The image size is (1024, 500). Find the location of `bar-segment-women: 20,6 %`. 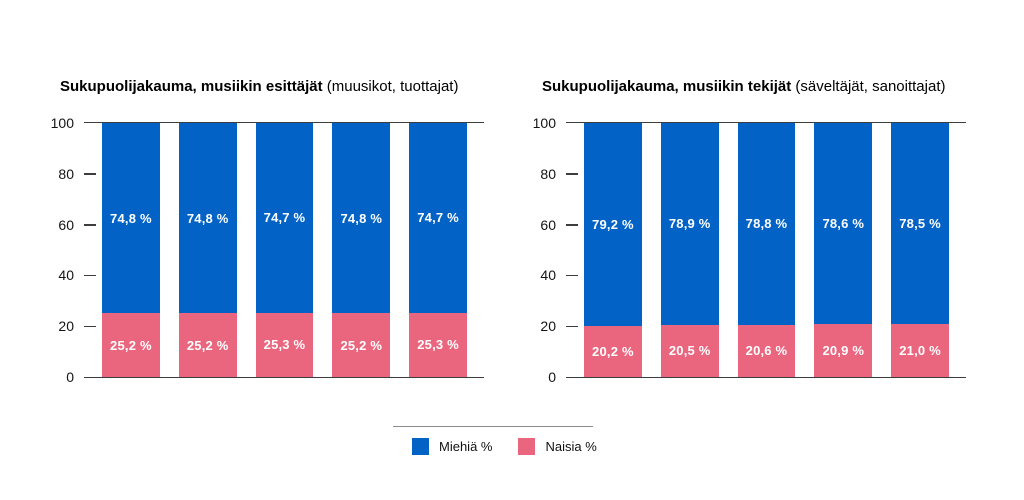

bar-segment-women: 20,6 % is located at coordinates (766, 350).